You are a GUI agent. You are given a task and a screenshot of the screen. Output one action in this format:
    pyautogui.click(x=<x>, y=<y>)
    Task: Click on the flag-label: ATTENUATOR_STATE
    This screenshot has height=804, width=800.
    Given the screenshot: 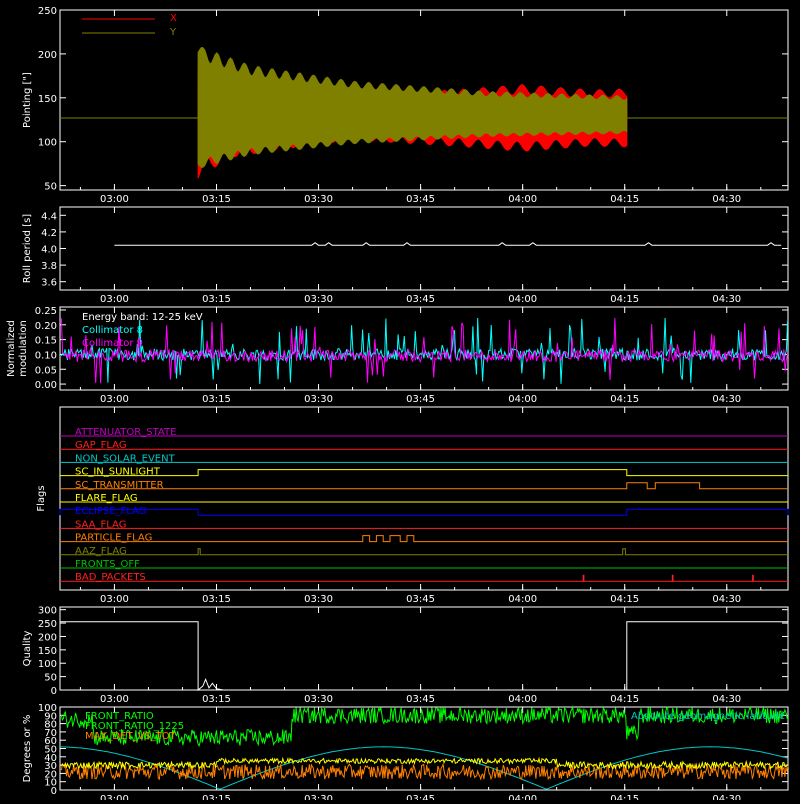 What is the action you would take?
    pyautogui.click(x=125, y=432)
    